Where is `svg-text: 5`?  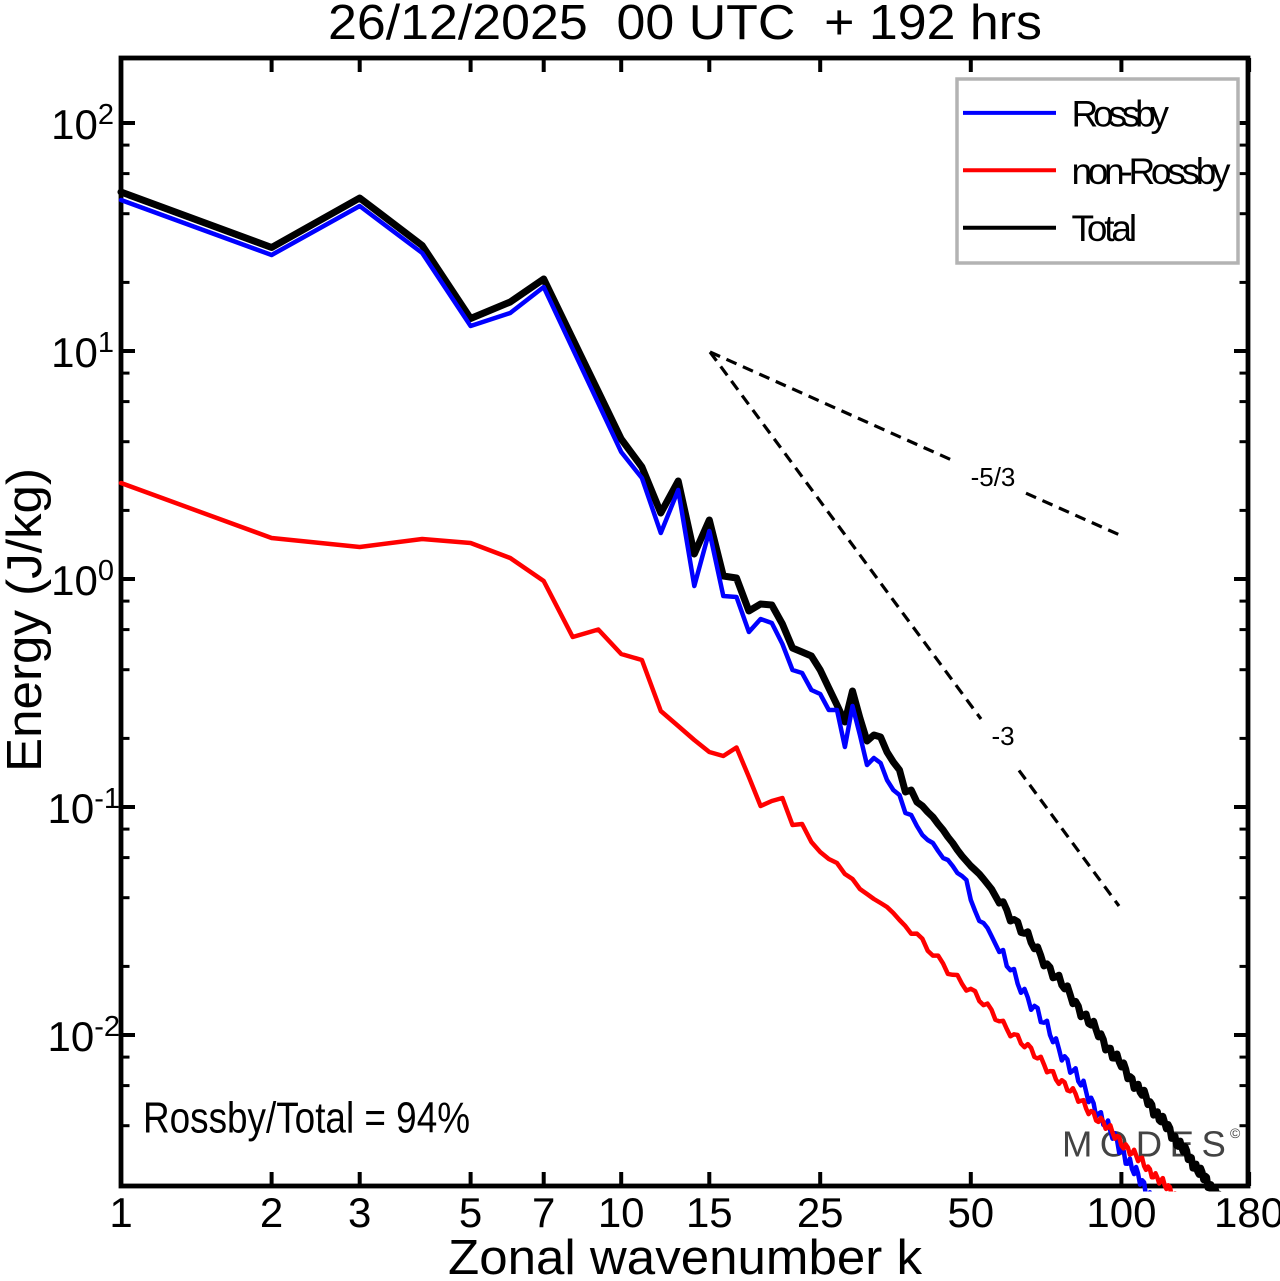
svg-text: 5 is located at coordinates (470, 1212).